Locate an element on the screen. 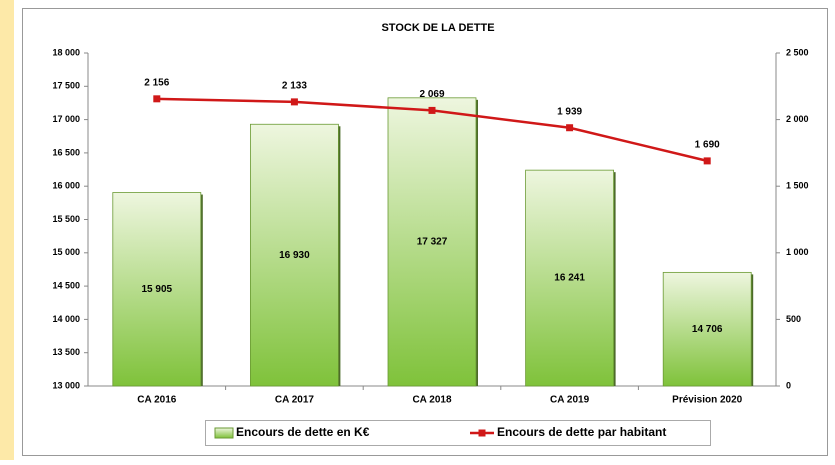  bar-value-label: 17 327 is located at coordinates (432, 242).